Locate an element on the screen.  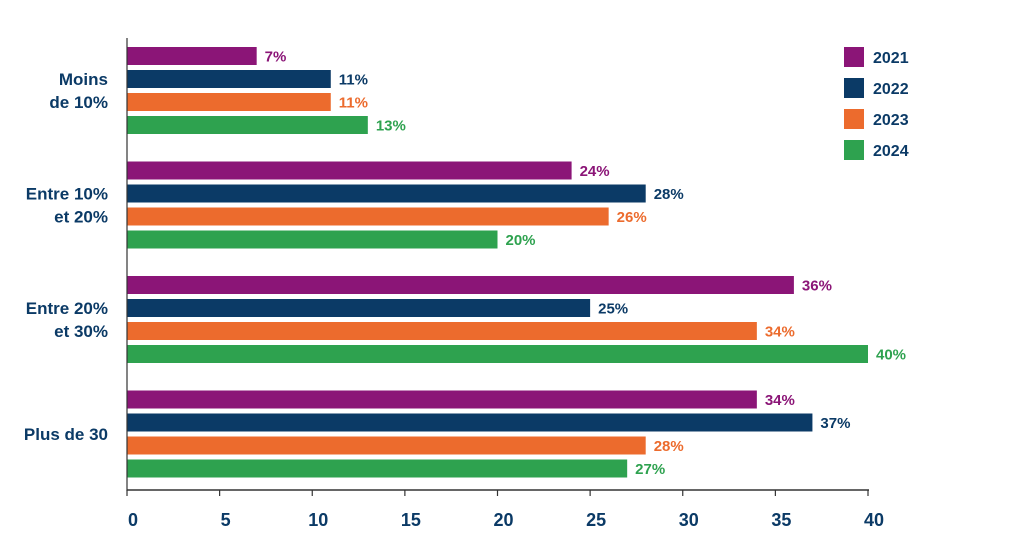
data-label-2021-cat-3: 34% is located at coordinates (780, 400).